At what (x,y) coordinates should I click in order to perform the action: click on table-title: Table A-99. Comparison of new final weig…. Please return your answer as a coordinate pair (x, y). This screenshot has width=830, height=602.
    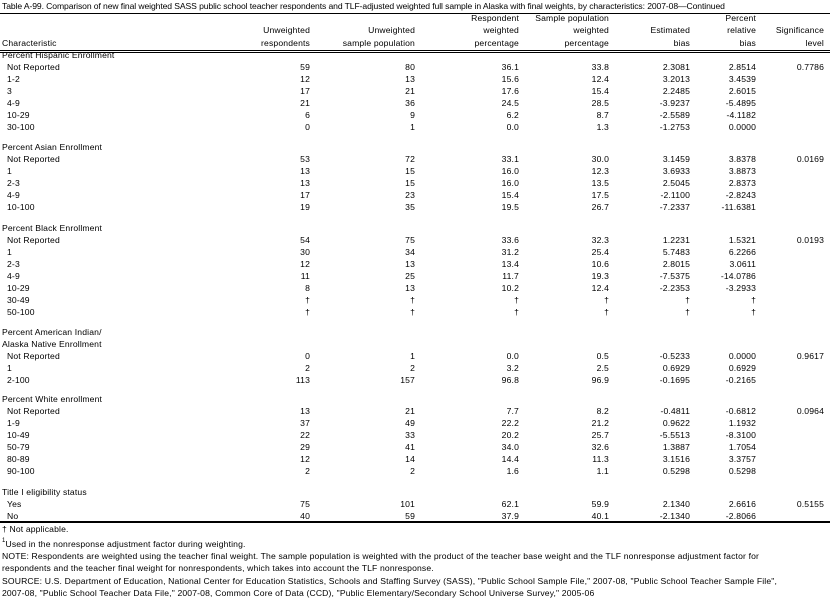
    Looking at the image, I should click on (363, 6).